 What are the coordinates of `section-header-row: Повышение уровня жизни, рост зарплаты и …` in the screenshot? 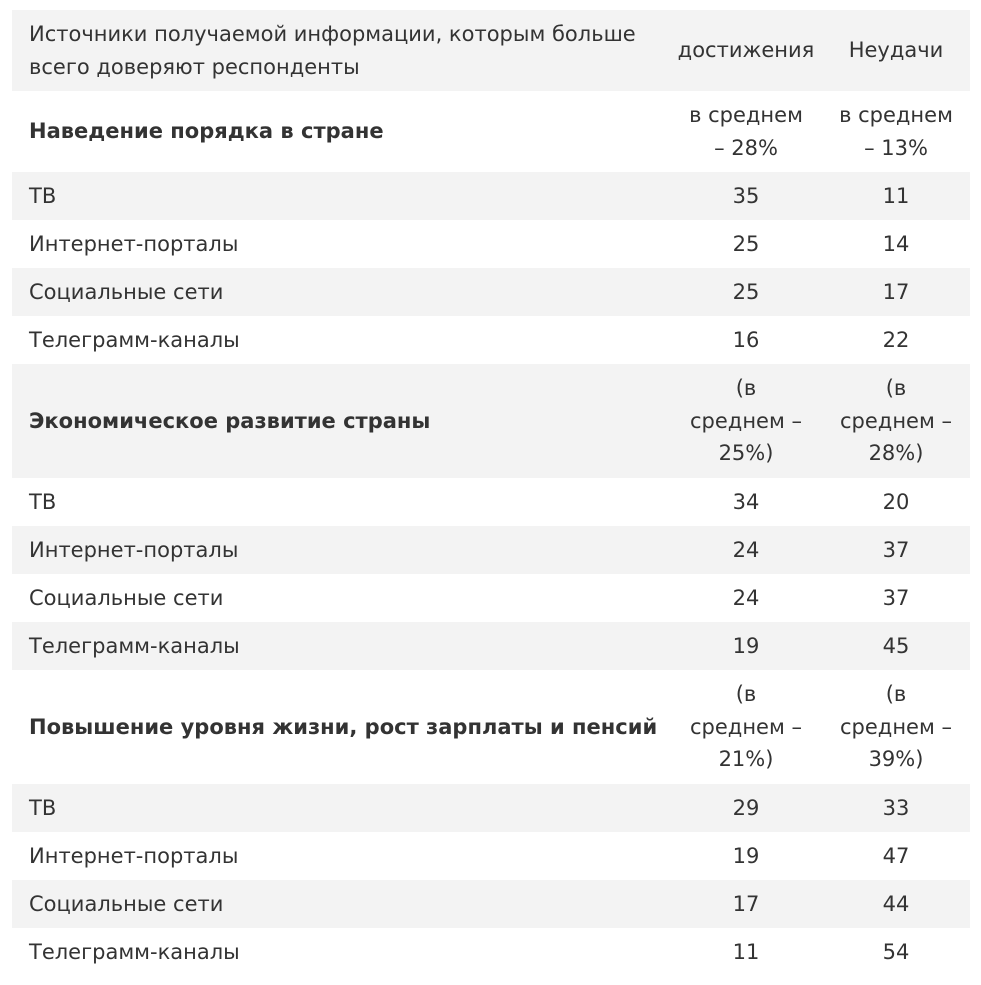 It's located at (491, 727).